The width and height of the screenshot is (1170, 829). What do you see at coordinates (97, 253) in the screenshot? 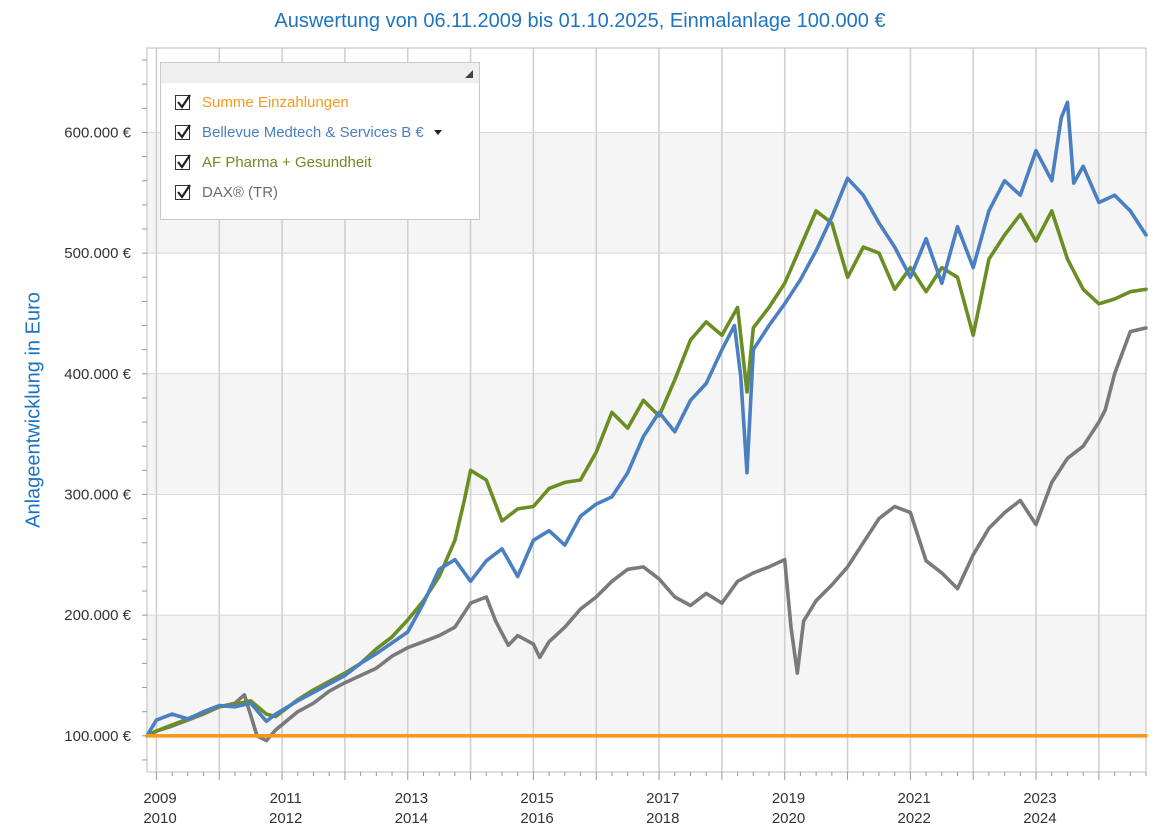
I see `y-tick-label: 500.000 €` at bounding box center [97, 253].